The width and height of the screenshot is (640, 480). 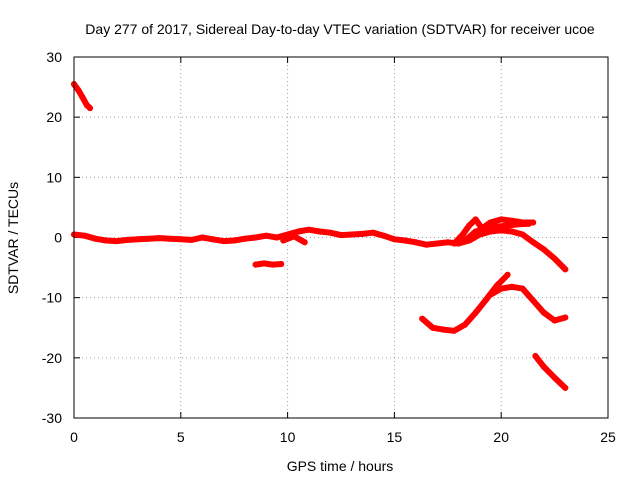 What do you see at coordinates (320, 249) in the screenshot?
I see `series-track-b` at bounding box center [320, 249].